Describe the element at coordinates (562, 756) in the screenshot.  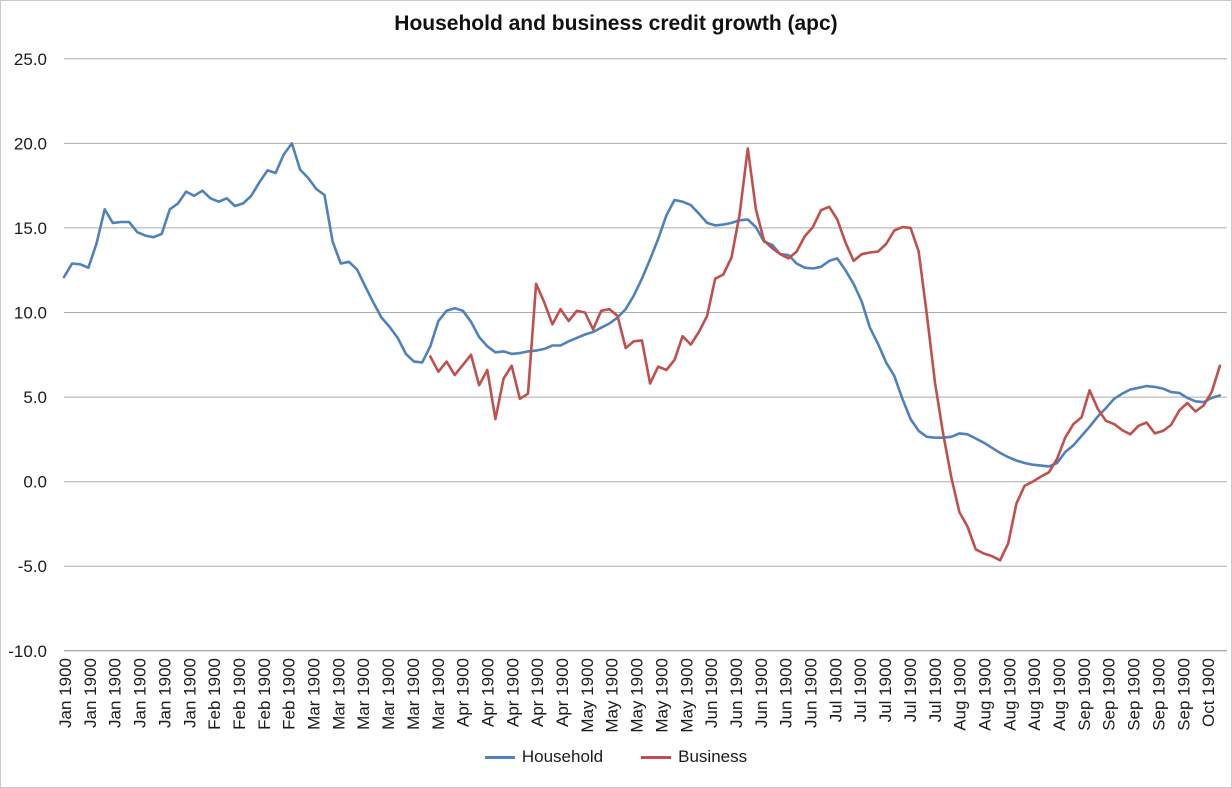
I see `legend-label-household: Household` at that location.